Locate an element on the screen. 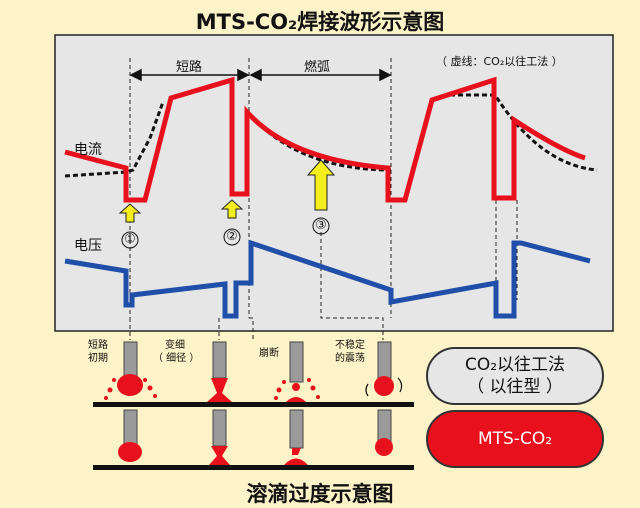  voltage-waveform is located at coordinates (327, 279).